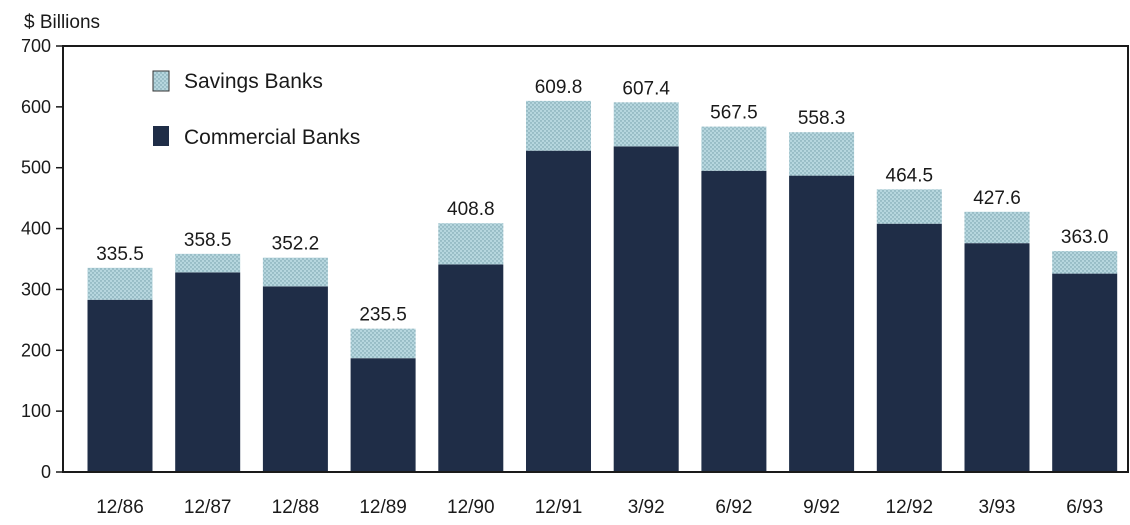 This screenshot has height=525, width=1130. What do you see at coordinates (208, 507) in the screenshot?
I see `x-category-label: 12/87` at bounding box center [208, 507].